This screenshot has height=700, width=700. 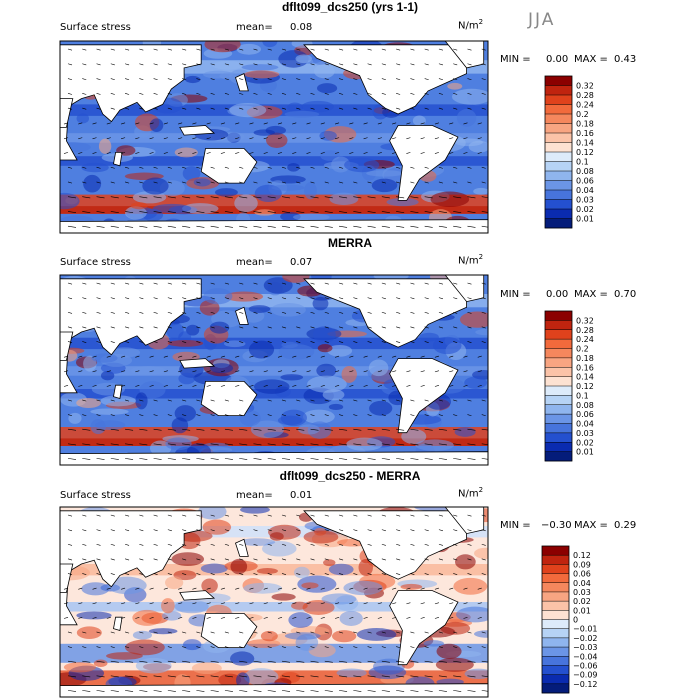 I want to click on colorbar-level-label: 0.2, so click(x=582, y=114).